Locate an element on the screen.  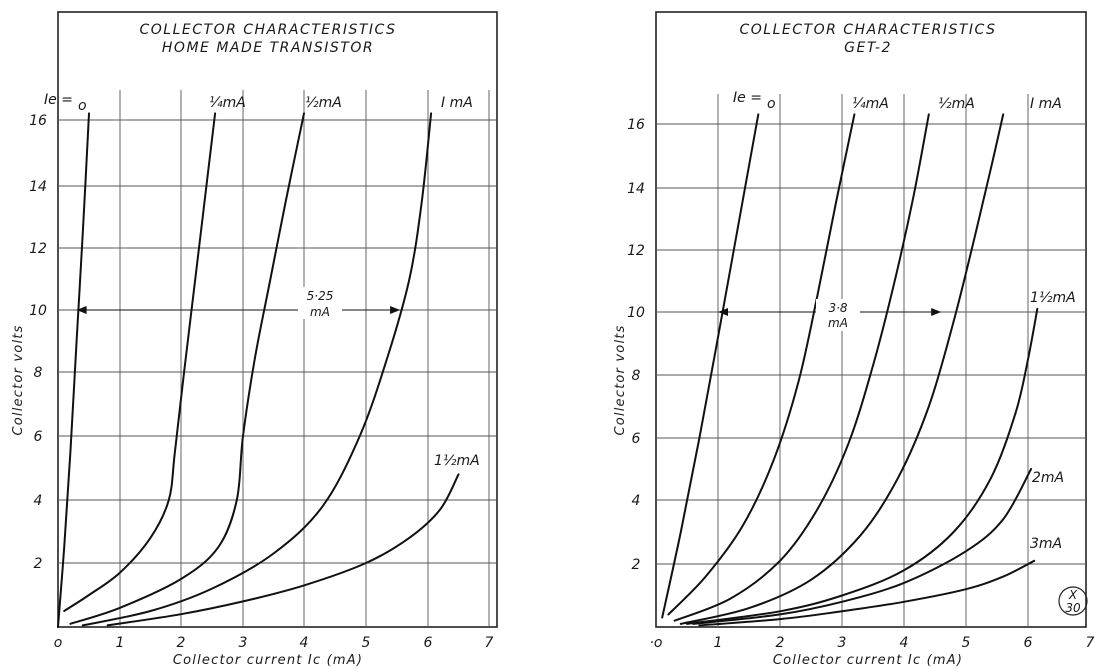
series-label: 3mA is located at coordinates (1046, 544).